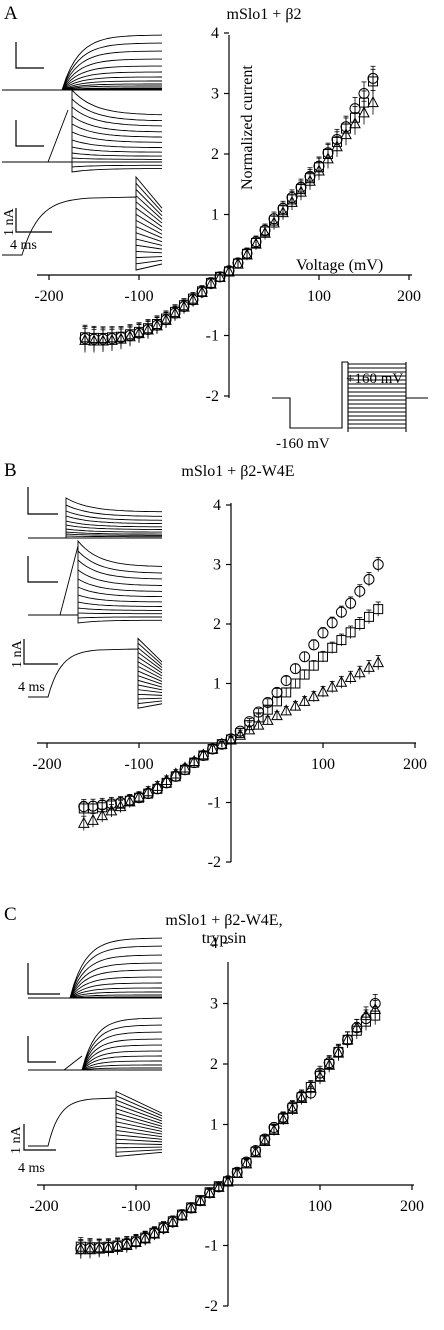 The height and width of the screenshot is (1330, 444). Describe the element at coordinates (10, 914) in the screenshot. I see `panel-c-letter: C` at that location.